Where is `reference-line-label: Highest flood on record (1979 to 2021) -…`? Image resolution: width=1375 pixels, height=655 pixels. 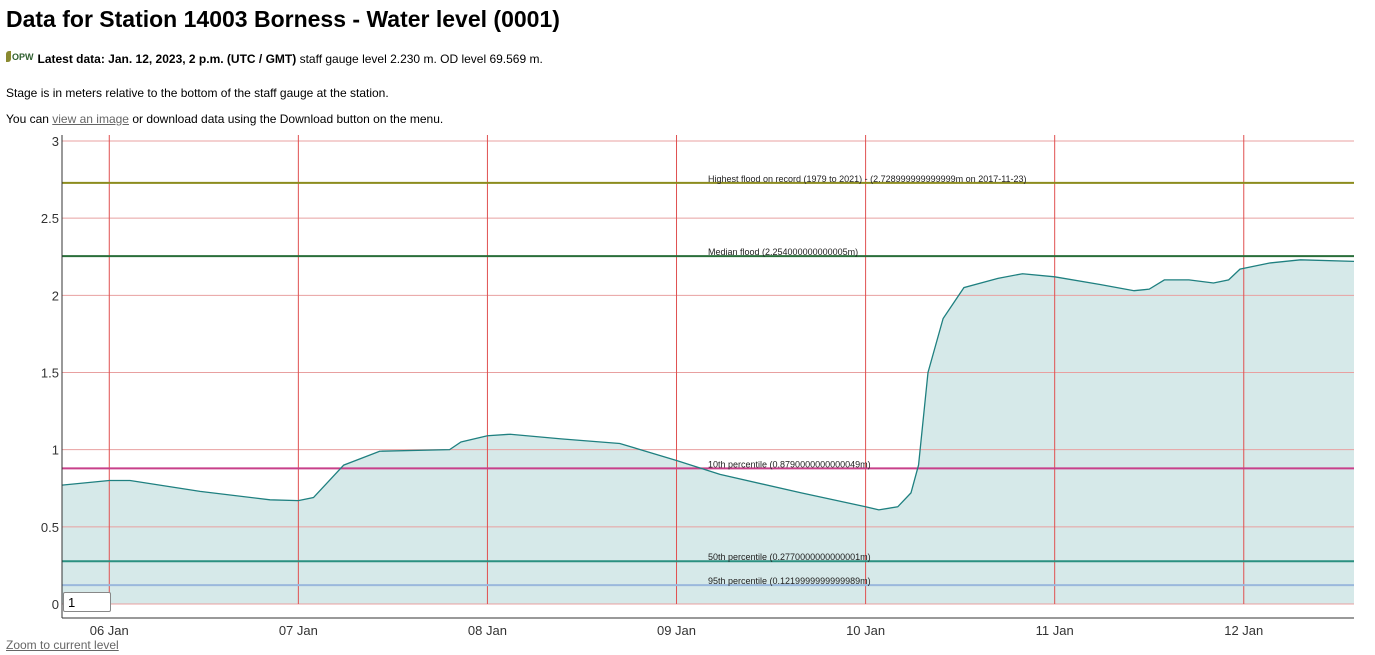 reference-line-label: Highest flood on record (1979 to 2021) -… is located at coordinates (867, 179).